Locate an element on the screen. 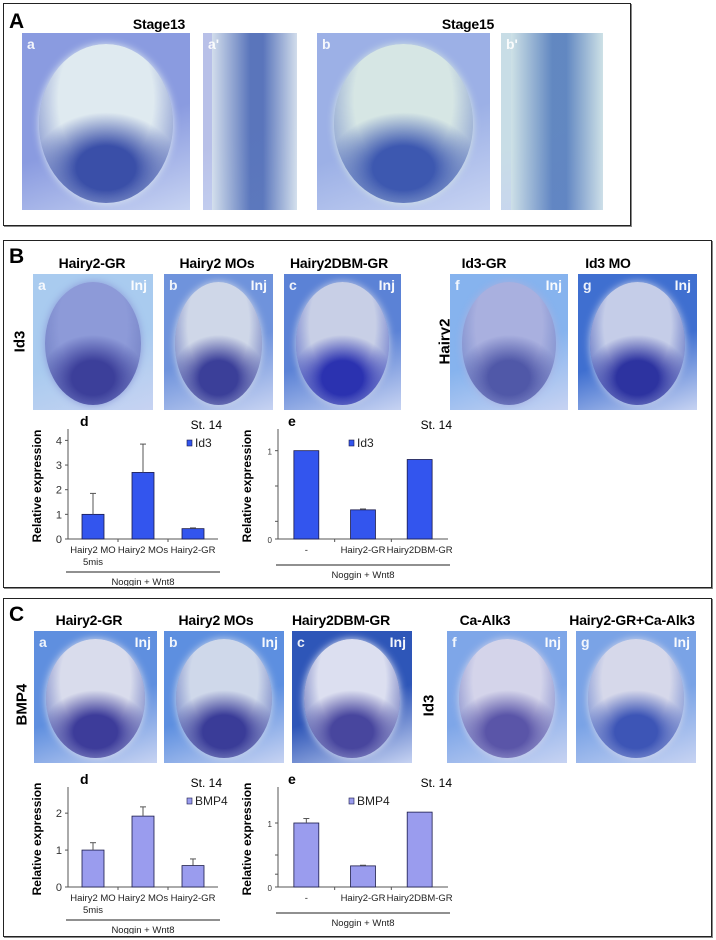 The height and width of the screenshot is (940, 716). stage15-title: Stage15 is located at coordinates (468, 24).